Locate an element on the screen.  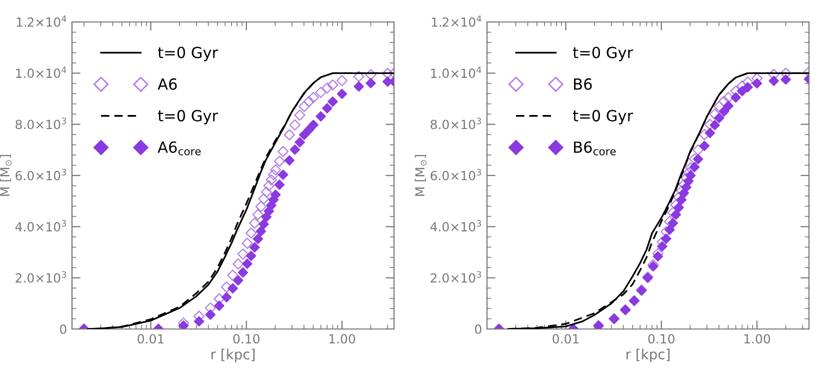
legend-label: A6 is located at coordinates (167, 84).